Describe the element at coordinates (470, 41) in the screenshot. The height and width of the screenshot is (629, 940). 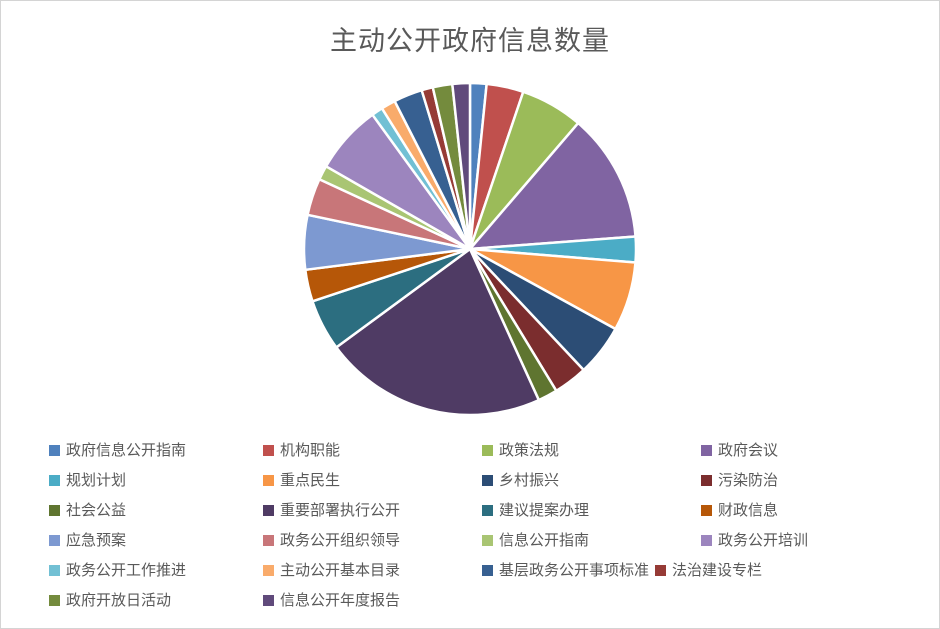
I see `chart-title: 主动公开政府信息数量` at that location.